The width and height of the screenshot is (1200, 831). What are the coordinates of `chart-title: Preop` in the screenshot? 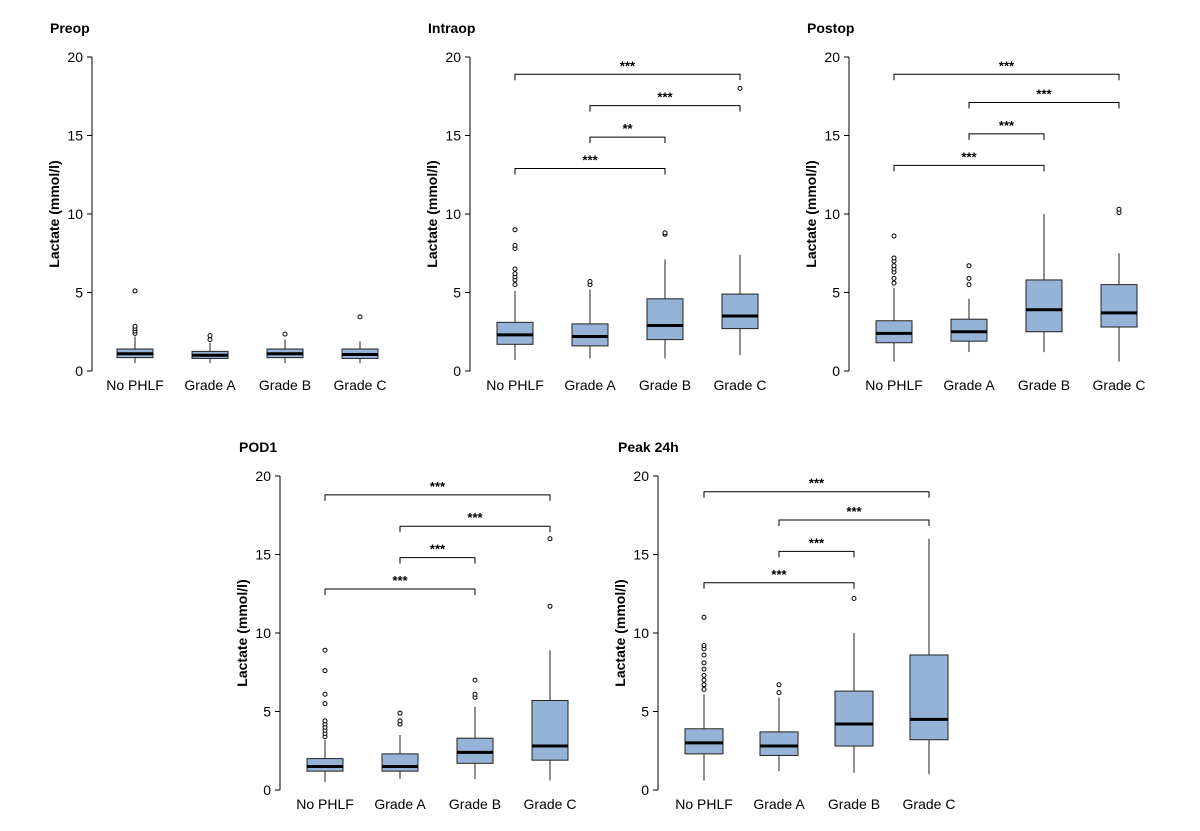 It's located at (70, 28).